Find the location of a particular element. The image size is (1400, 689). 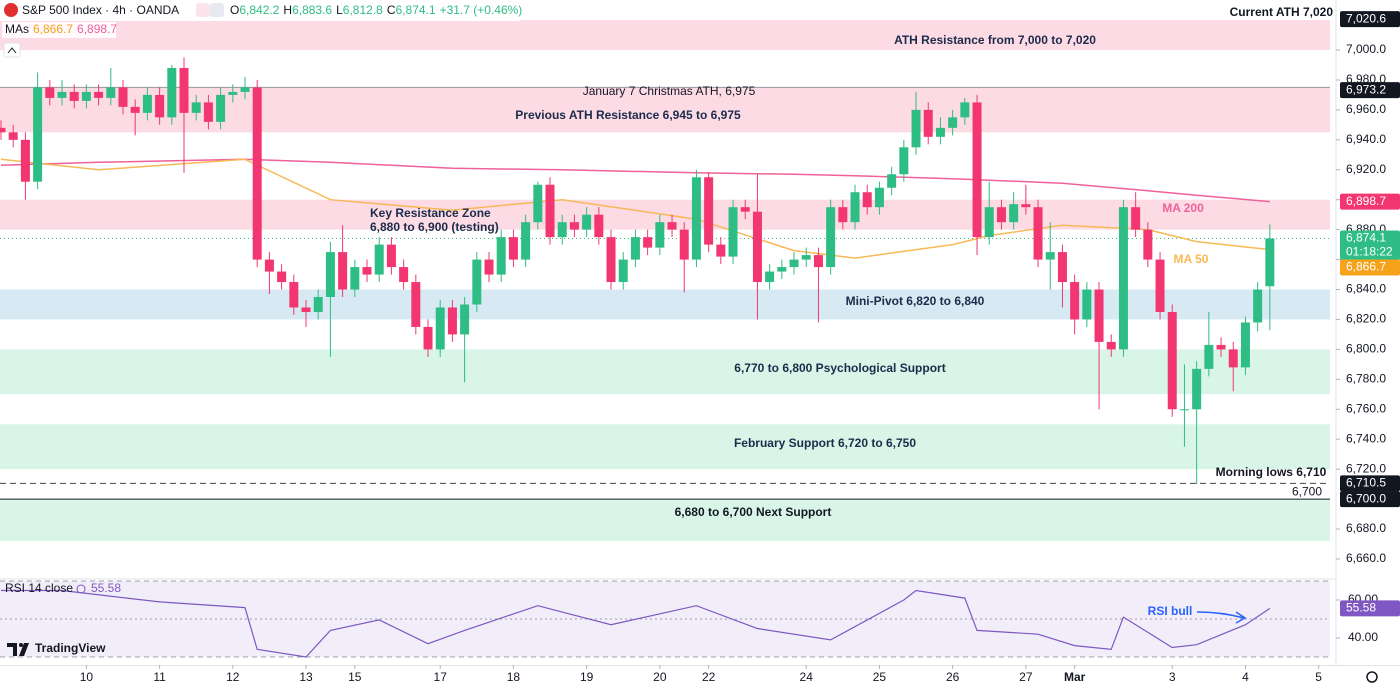

y-tick-label: 6,920.0 is located at coordinates (1366, 169).